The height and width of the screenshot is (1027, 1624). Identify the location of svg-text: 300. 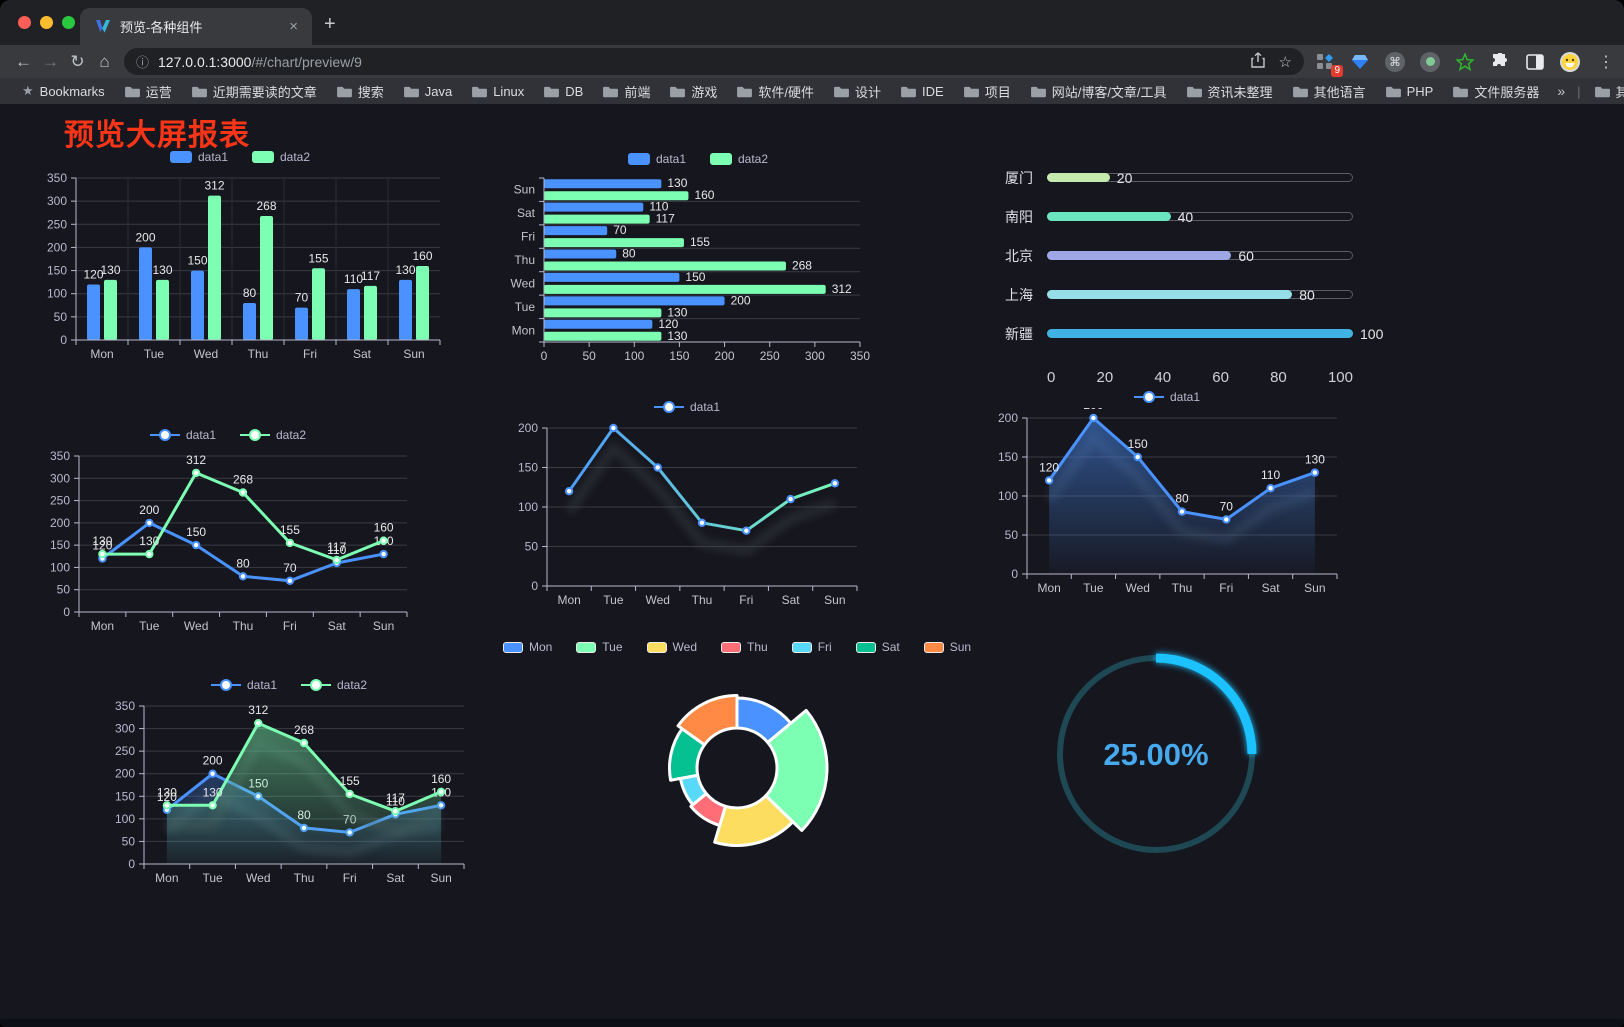
(57, 201).